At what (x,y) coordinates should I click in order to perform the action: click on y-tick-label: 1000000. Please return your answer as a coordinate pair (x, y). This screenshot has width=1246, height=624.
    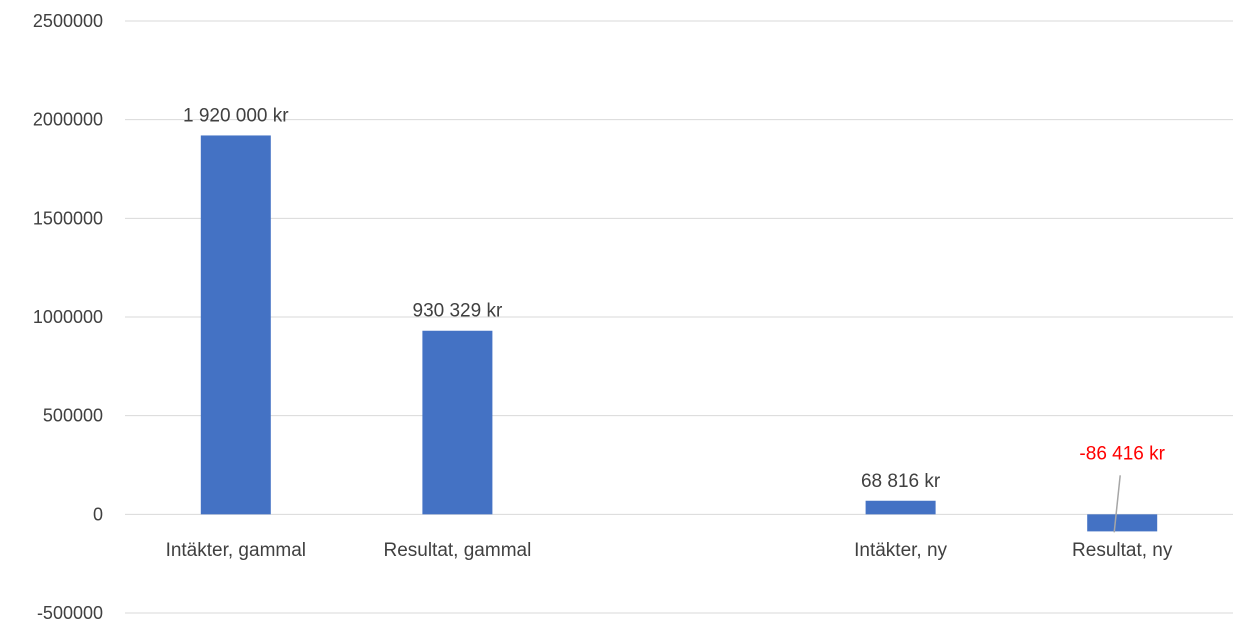
    Looking at the image, I should click on (68, 317).